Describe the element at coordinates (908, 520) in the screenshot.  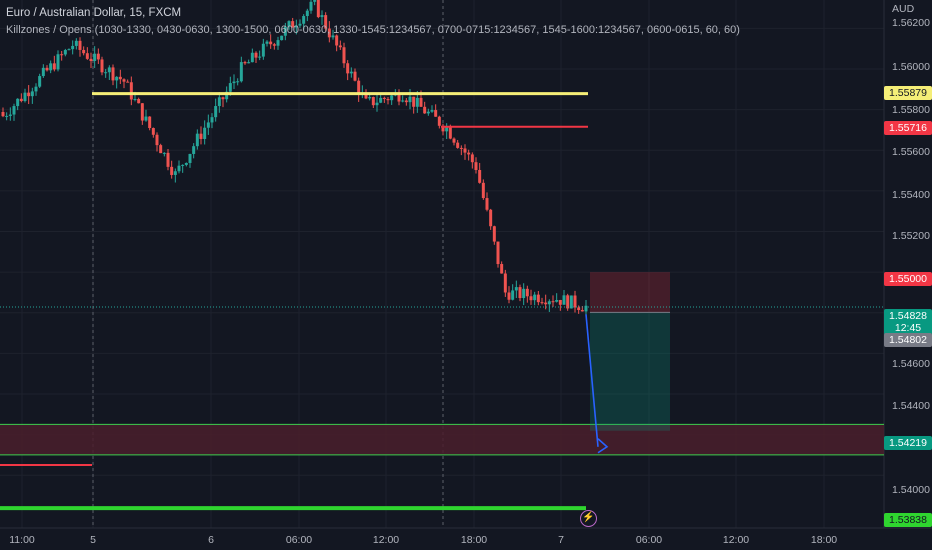
I see `bottom-green-tag: 1.53838` at that location.